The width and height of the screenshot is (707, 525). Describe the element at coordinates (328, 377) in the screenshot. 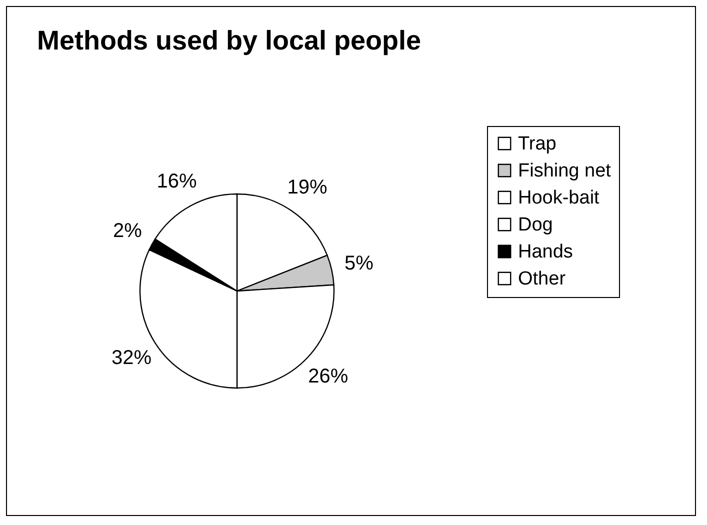

I see `data-label: 26%` at that location.